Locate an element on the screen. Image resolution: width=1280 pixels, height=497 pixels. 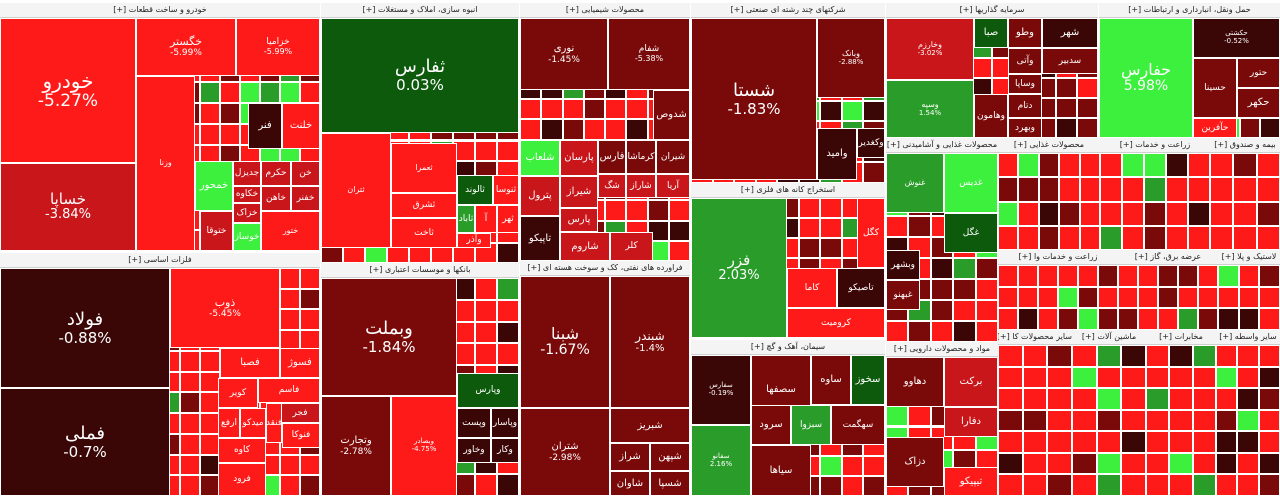
stock-tile: حآفرین is located at coordinates (1215, 128).